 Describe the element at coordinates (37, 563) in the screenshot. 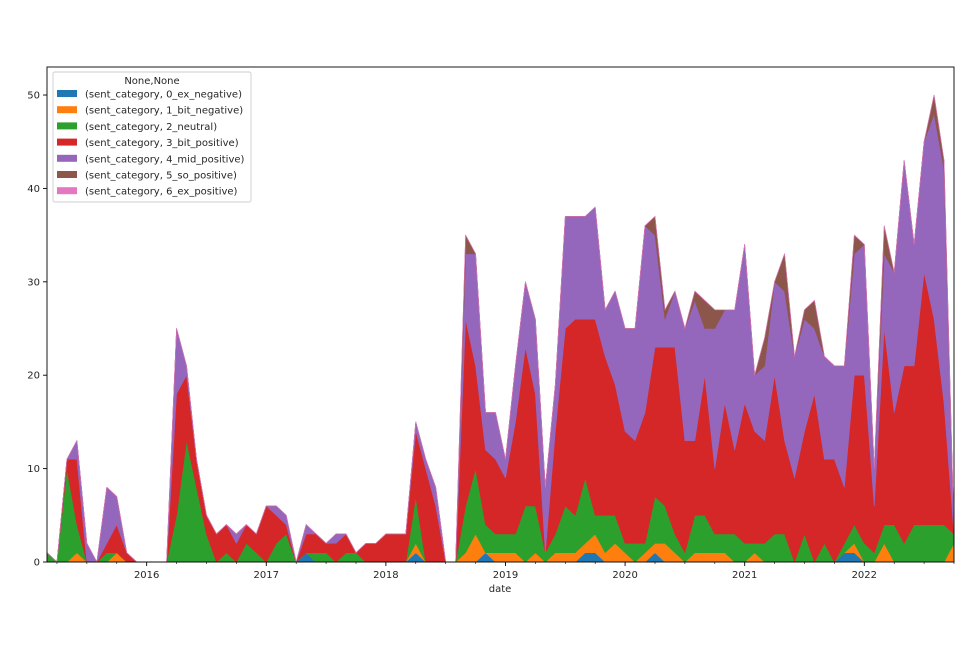

I see `y-tick-label: 0` at that location.